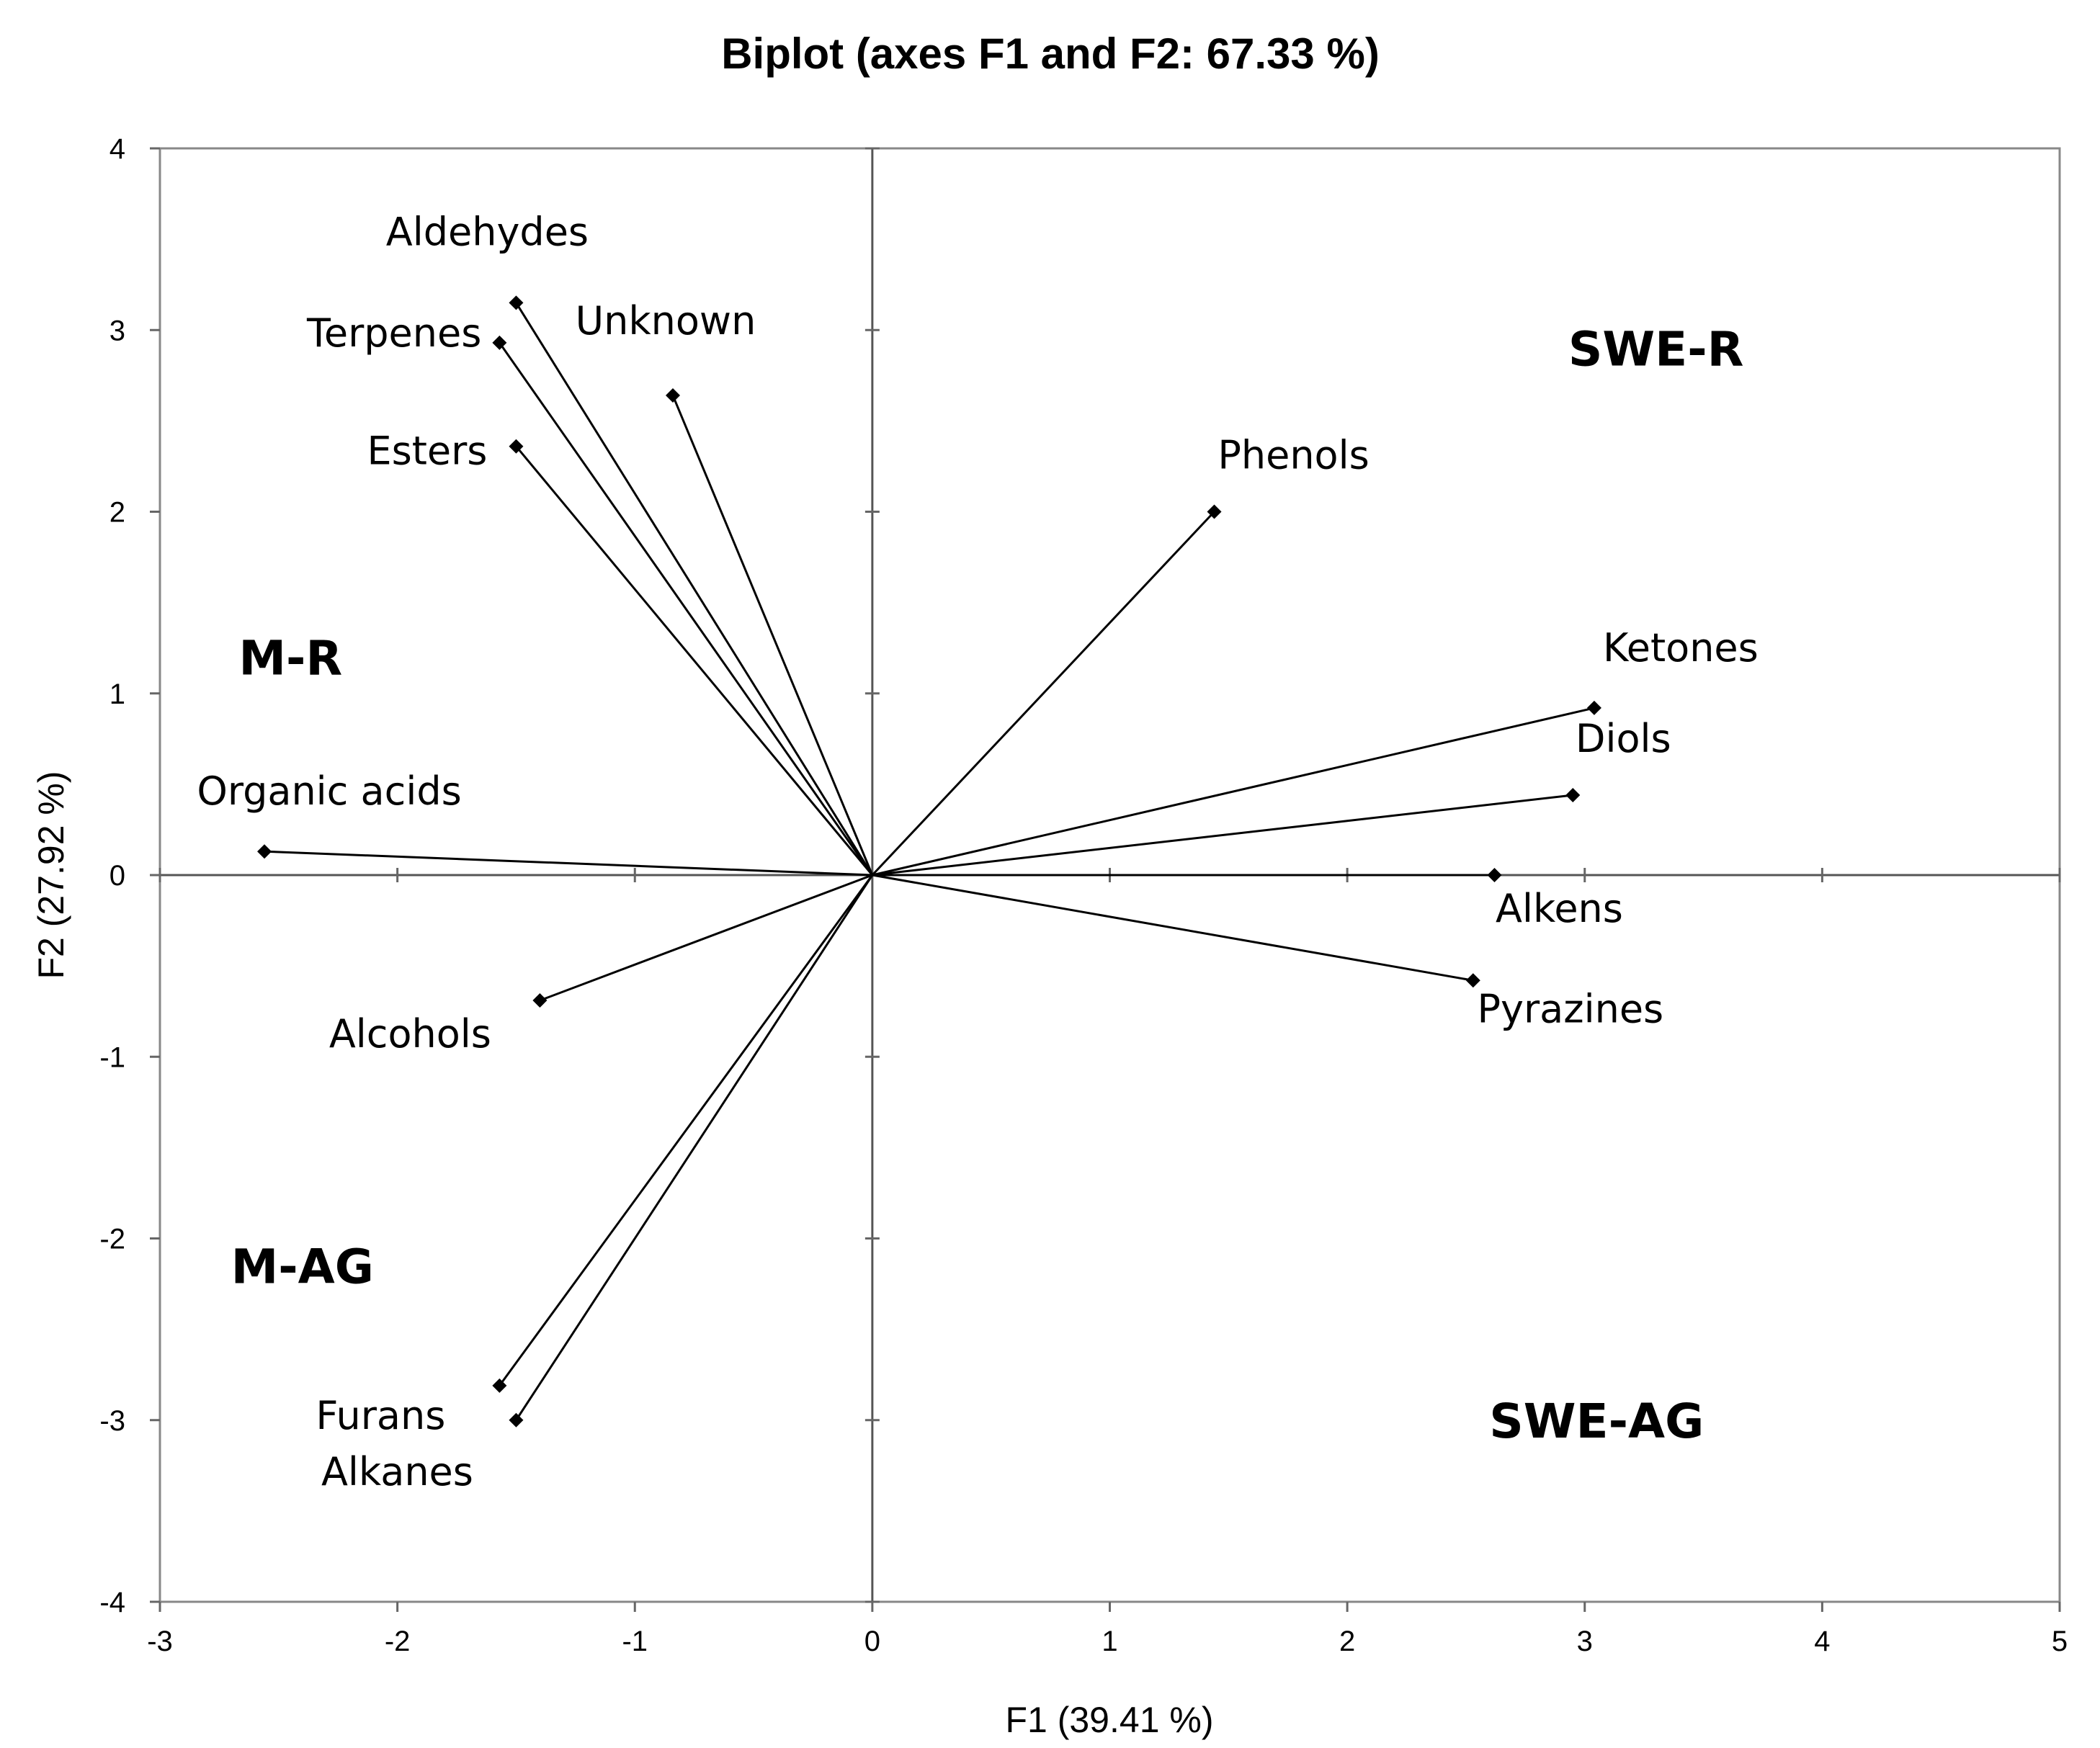  What do you see at coordinates (410, 1034) in the screenshot?
I see `label-alcohols: Alcohols` at bounding box center [410, 1034].